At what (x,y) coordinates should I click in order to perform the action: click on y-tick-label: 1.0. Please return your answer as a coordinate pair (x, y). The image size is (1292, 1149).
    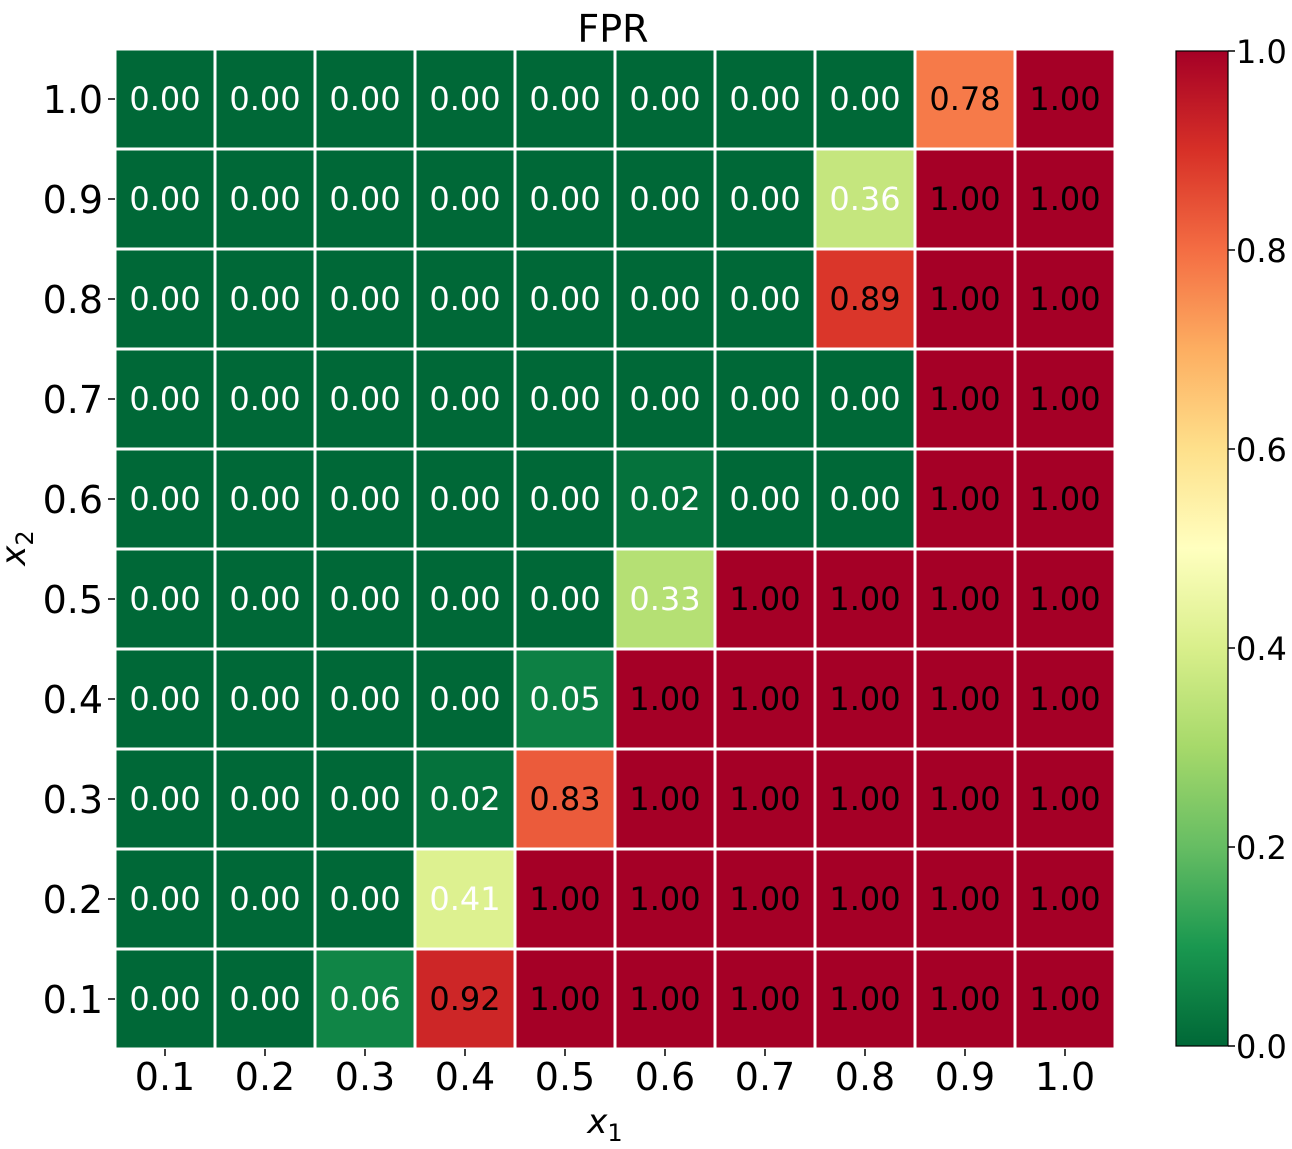
    Looking at the image, I should click on (73, 100).